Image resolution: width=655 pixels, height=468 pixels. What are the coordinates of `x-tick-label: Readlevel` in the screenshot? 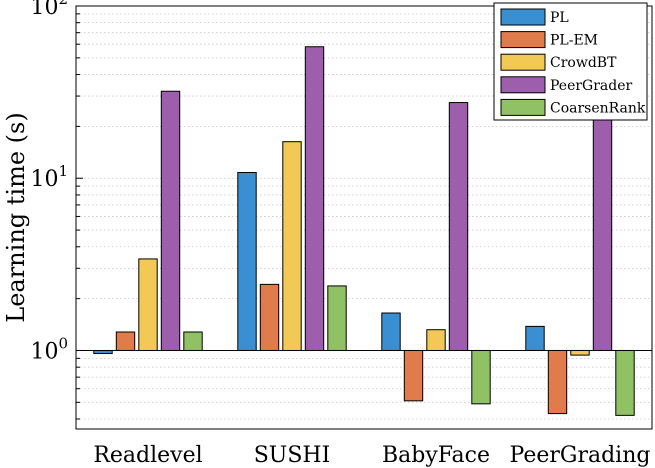 It's located at (147, 455).